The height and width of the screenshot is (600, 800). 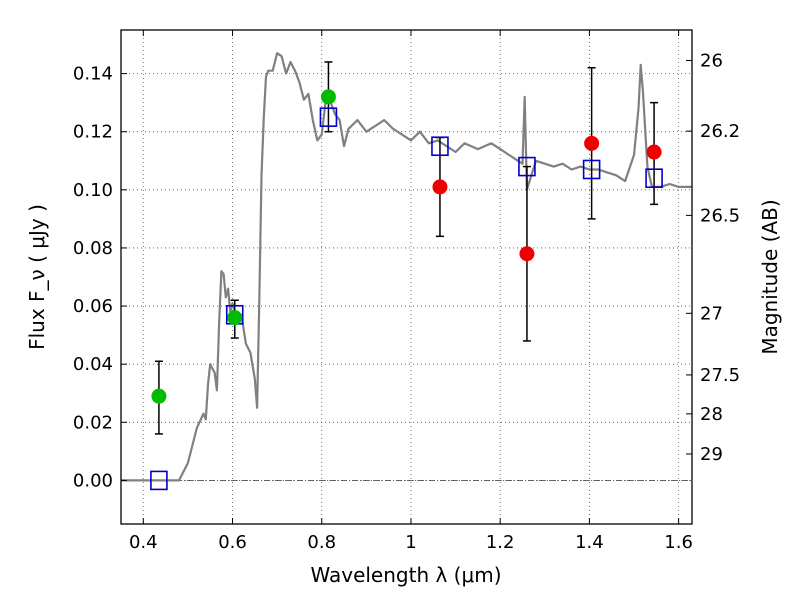 What do you see at coordinates (711, 454) in the screenshot?
I see `right-tick-label: 29` at bounding box center [711, 454].